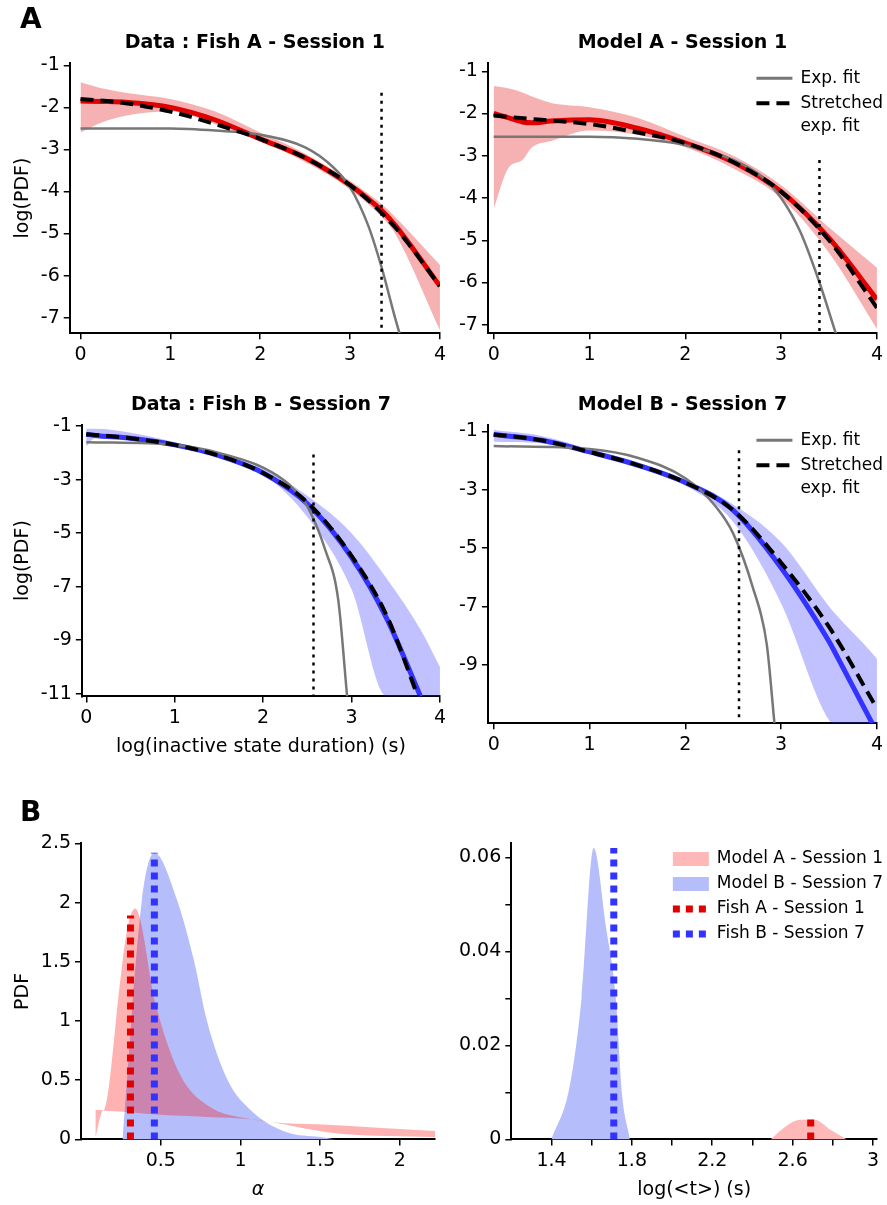 This screenshot has width=887, height=1205. What do you see at coordinates (65, 900) in the screenshot?
I see `y-tick-label: 2` at bounding box center [65, 900].